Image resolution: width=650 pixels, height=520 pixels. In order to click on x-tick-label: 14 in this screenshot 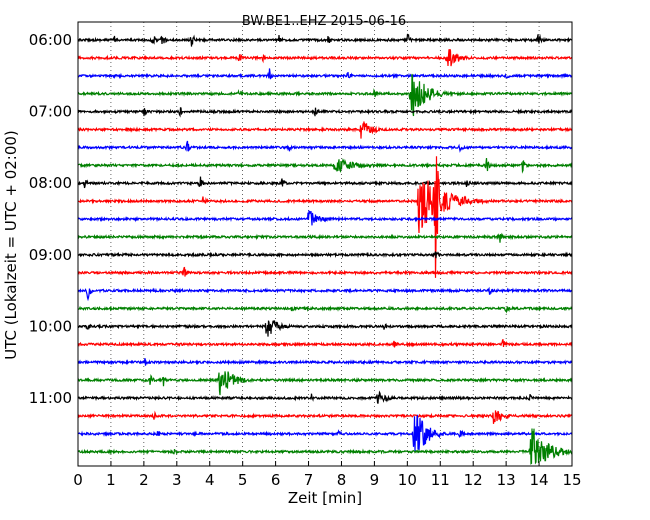, I will do `click(539, 480)`.